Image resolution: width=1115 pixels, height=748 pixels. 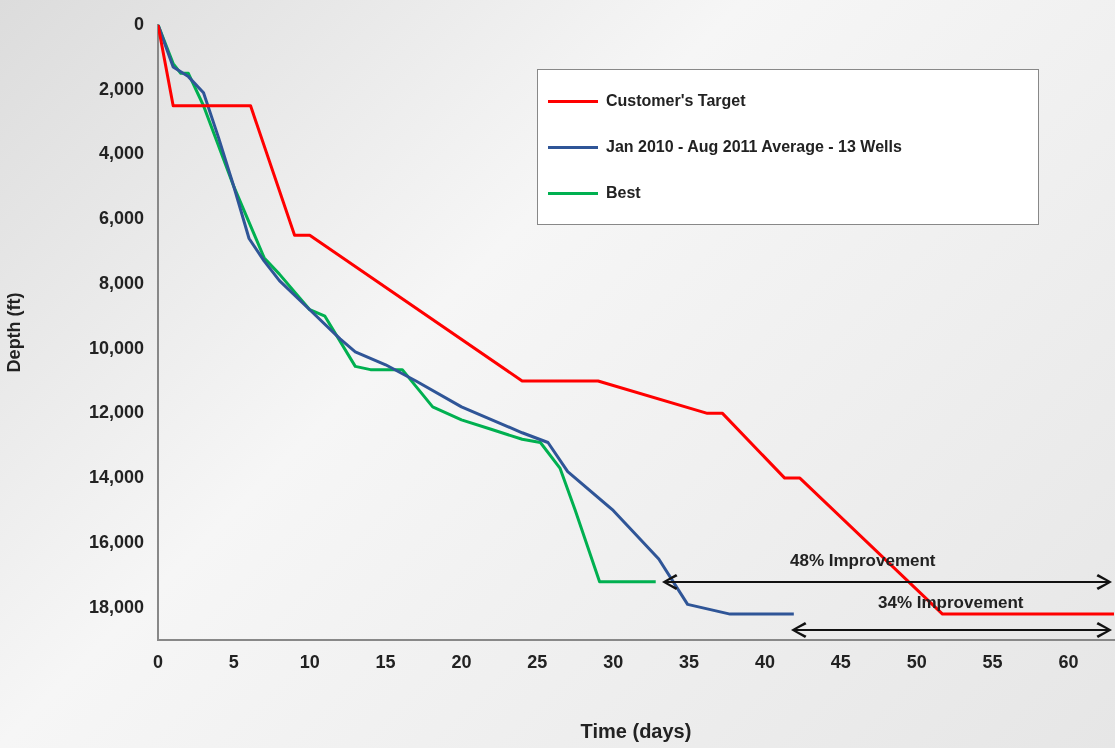 I want to click on y-tick-label: 6,000, so click(x=121, y=218).